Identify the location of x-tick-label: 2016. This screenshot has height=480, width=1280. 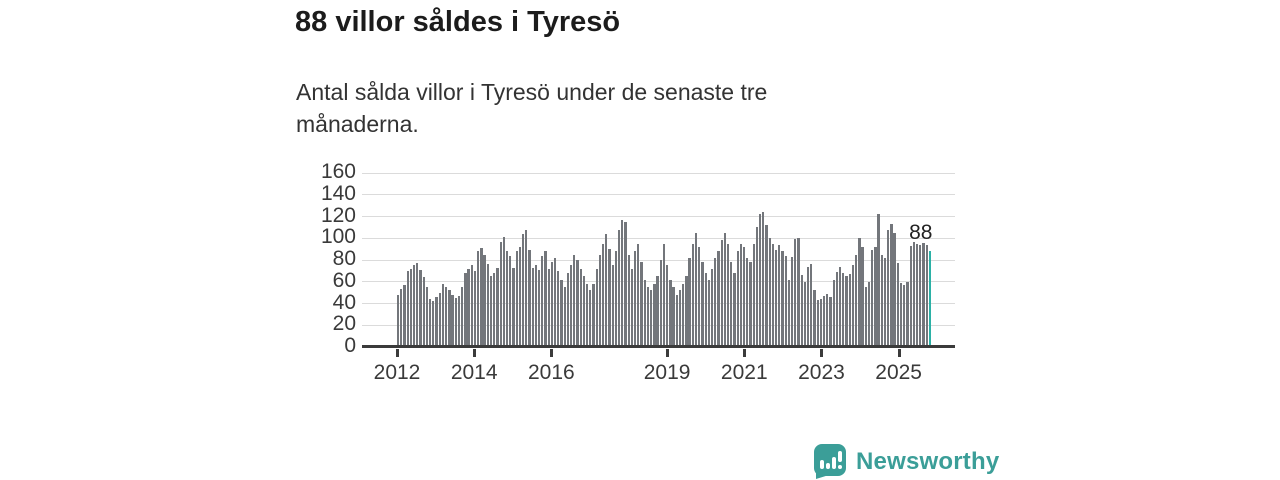
(551, 372).